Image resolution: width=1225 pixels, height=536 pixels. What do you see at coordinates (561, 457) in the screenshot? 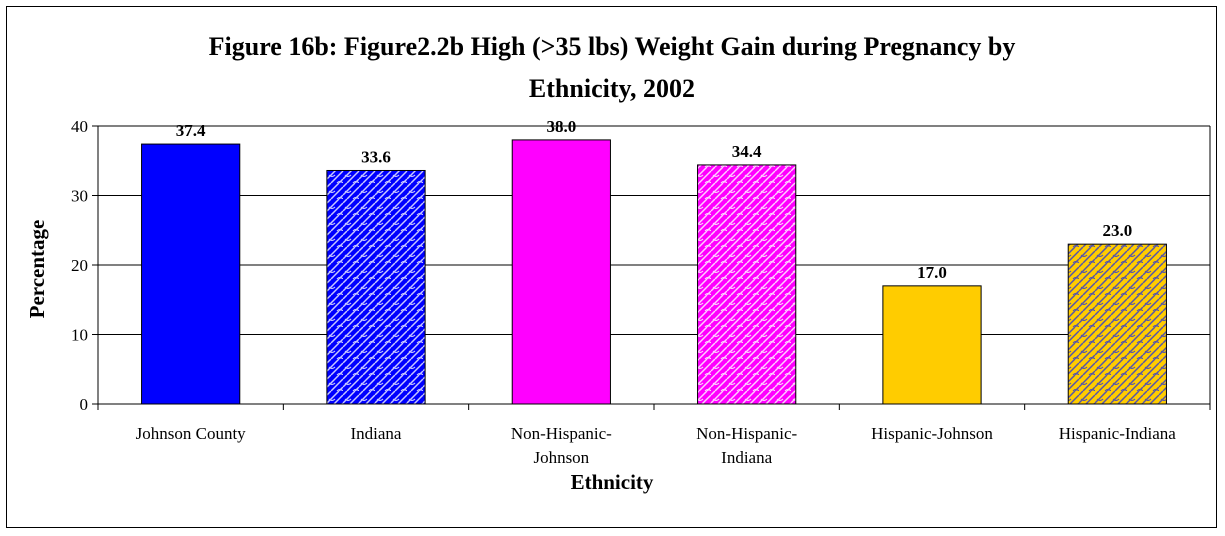
I see `x-tick-label: Johnson` at bounding box center [561, 457].